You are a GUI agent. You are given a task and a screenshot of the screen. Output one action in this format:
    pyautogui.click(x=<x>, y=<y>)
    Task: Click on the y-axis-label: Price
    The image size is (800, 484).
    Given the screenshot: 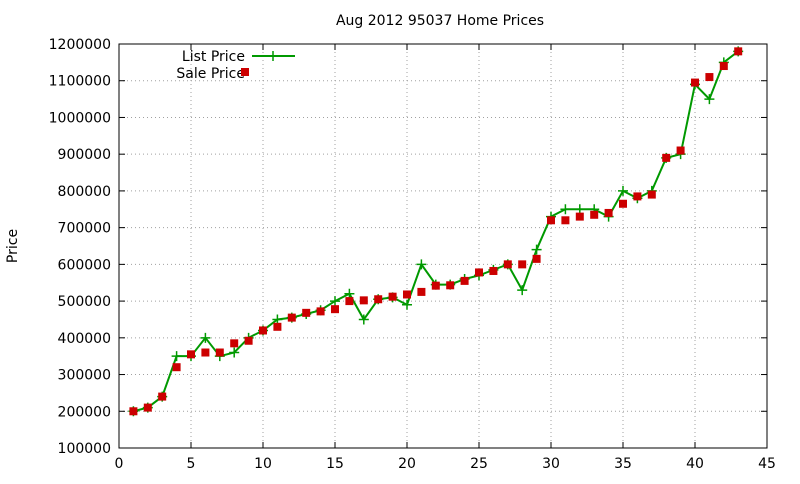 What is the action you would take?
    pyautogui.click(x=13, y=246)
    